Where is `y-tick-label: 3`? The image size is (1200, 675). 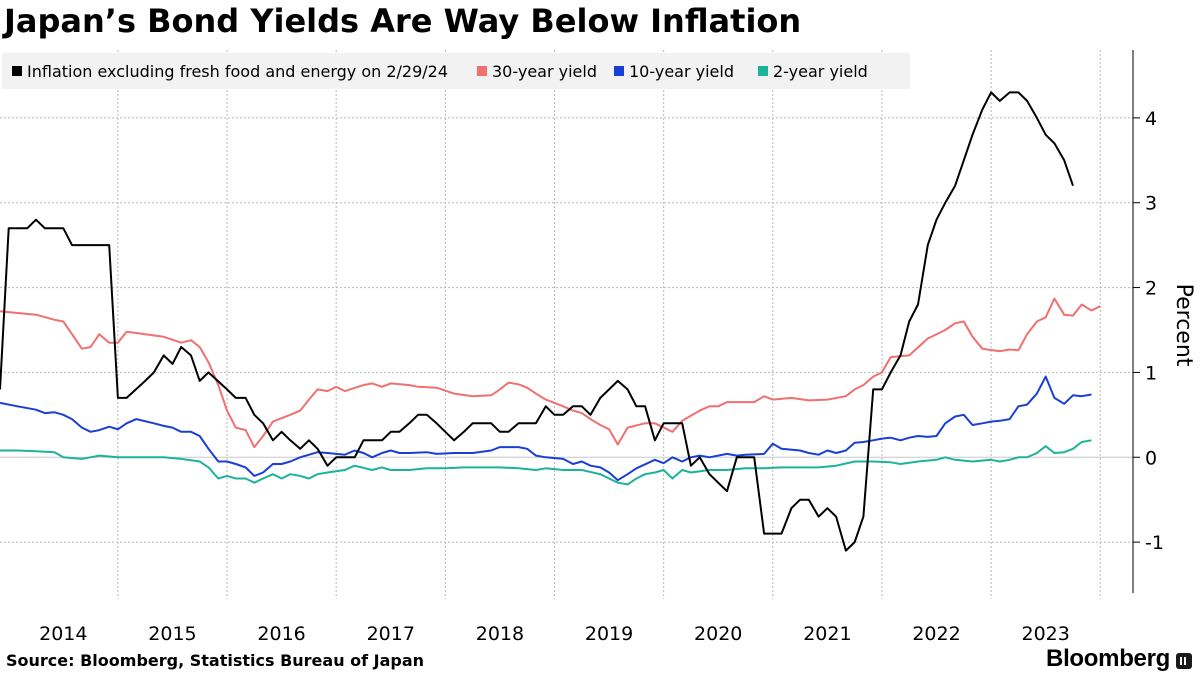 y-tick-label: 3 is located at coordinates (1151, 204).